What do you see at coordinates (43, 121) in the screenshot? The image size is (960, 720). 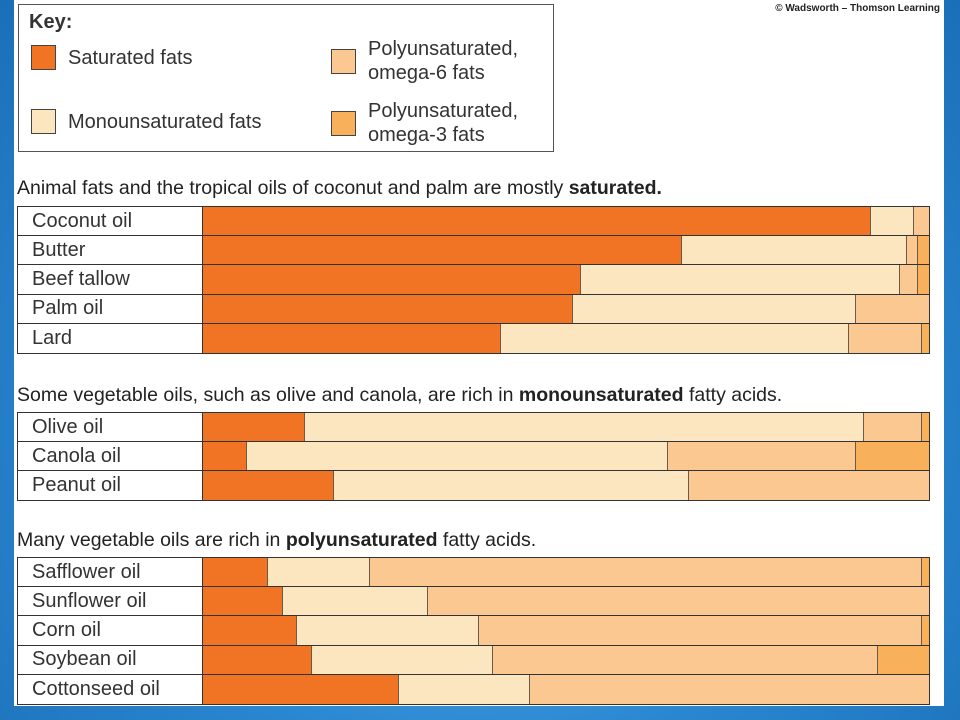 I see `legend-swatch-monounsaturated` at bounding box center [43, 121].